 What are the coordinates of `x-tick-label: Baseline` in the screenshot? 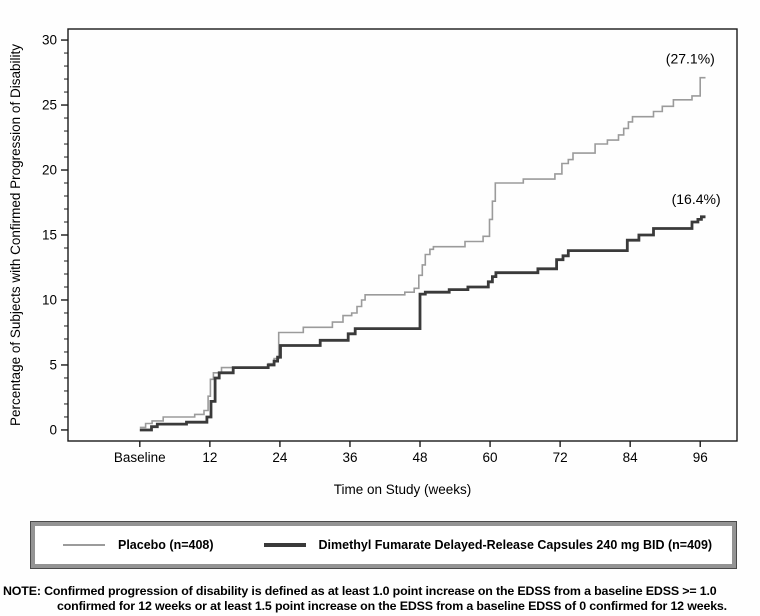 It's located at (140, 457).